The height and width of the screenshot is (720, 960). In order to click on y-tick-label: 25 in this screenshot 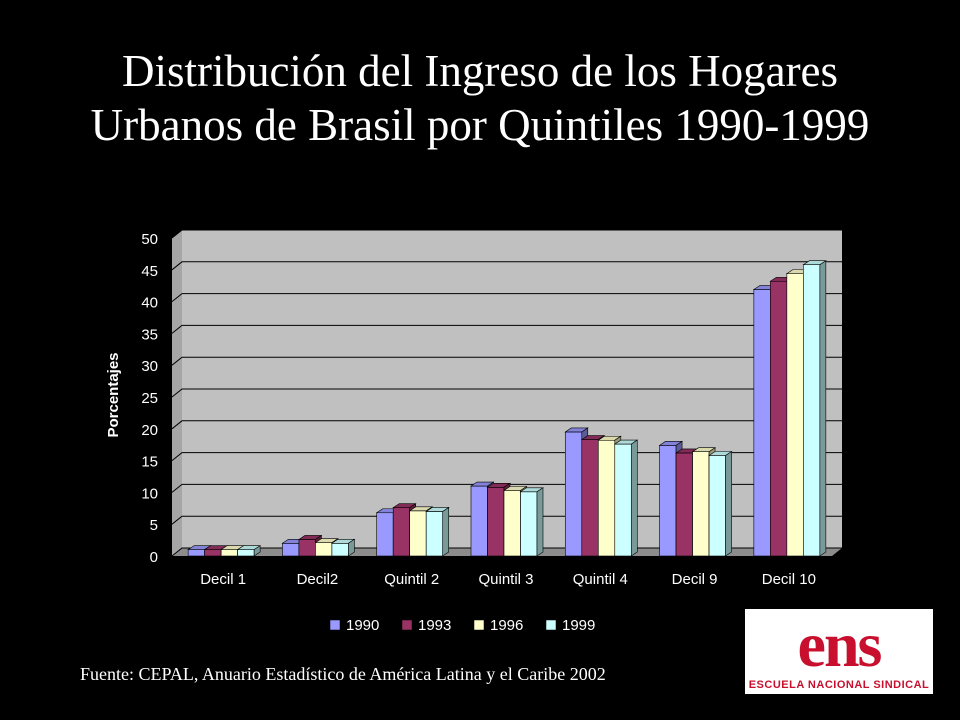, I will do `click(149, 398)`.